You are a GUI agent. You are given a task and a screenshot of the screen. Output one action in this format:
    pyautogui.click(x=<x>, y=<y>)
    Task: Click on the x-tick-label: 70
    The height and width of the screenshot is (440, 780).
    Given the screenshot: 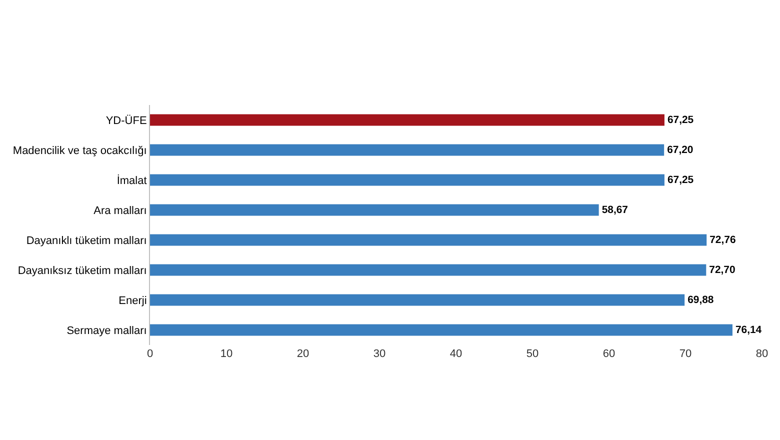 What is the action you would take?
    pyautogui.click(x=685, y=354)
    